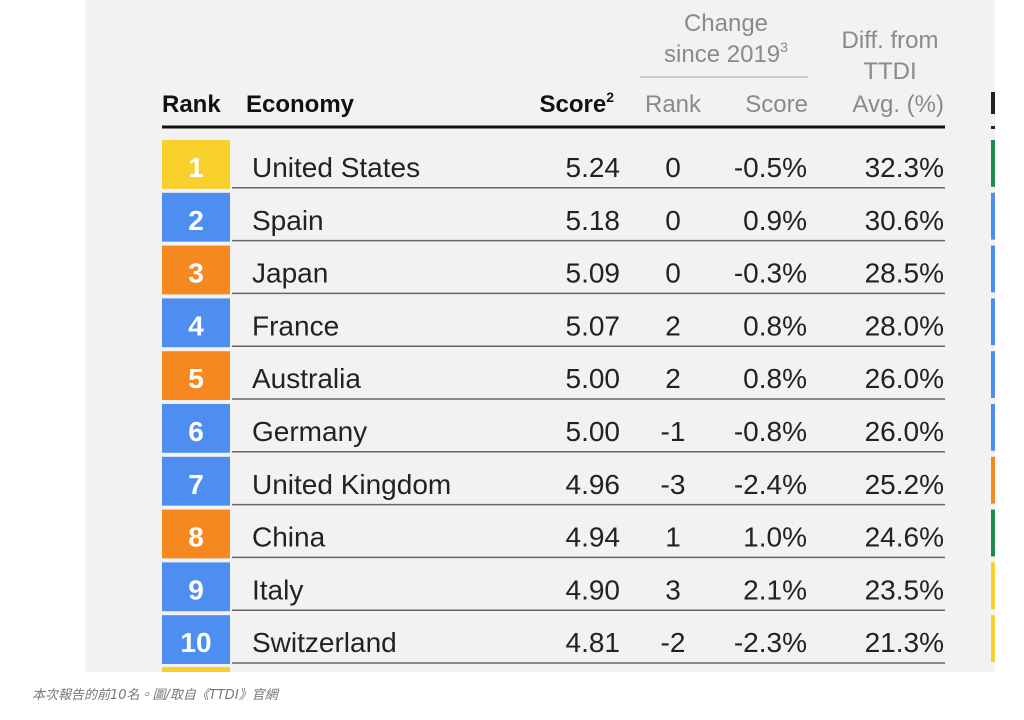 This screenshot has width=1024, height=720. I want to click on rank: 8, so click(196, 537).